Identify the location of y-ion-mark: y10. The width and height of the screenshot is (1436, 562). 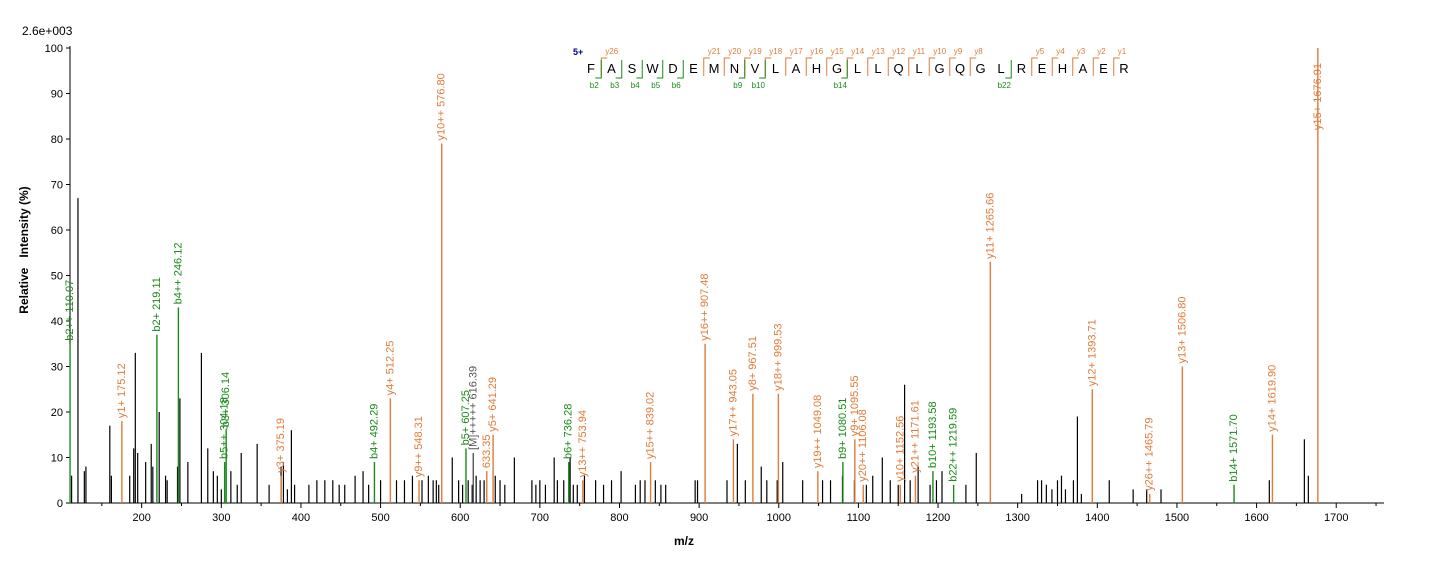
(939, 51).